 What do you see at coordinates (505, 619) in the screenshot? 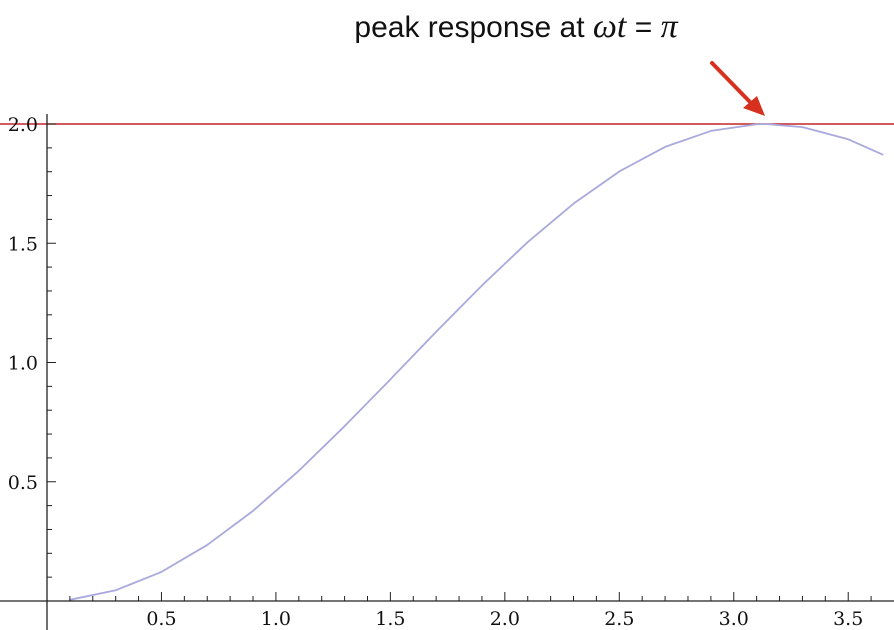
I see `x-tick-label: 2.0` at bounding box center [505, 619].